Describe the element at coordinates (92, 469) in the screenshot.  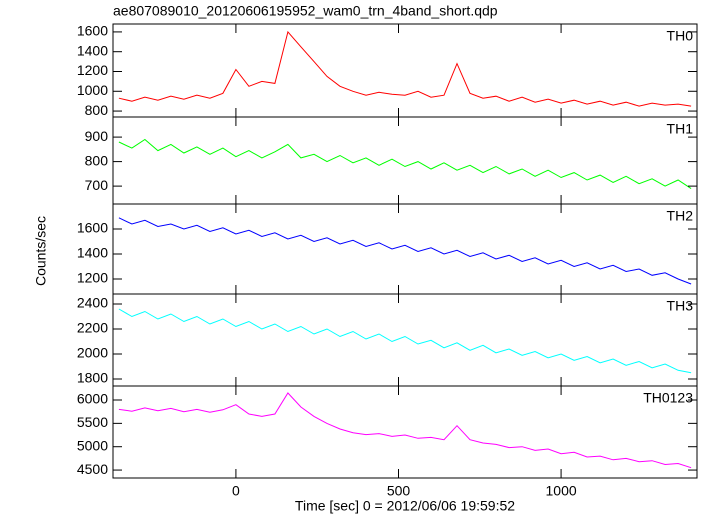
I see `y-tick-label: 4500` at that location.